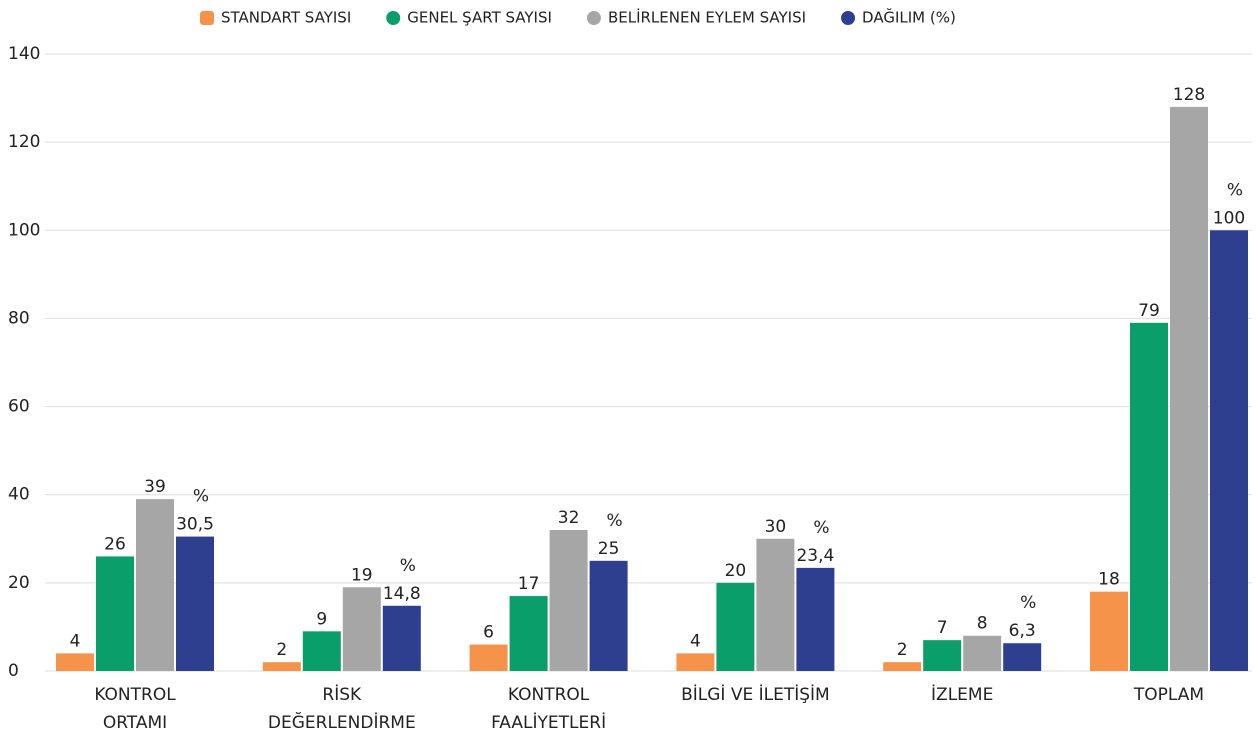 The image size is (1256, 738). Describe the element at coordinates (24, 230) in the screenshot. I see `y-tick-label: 100` at that location.